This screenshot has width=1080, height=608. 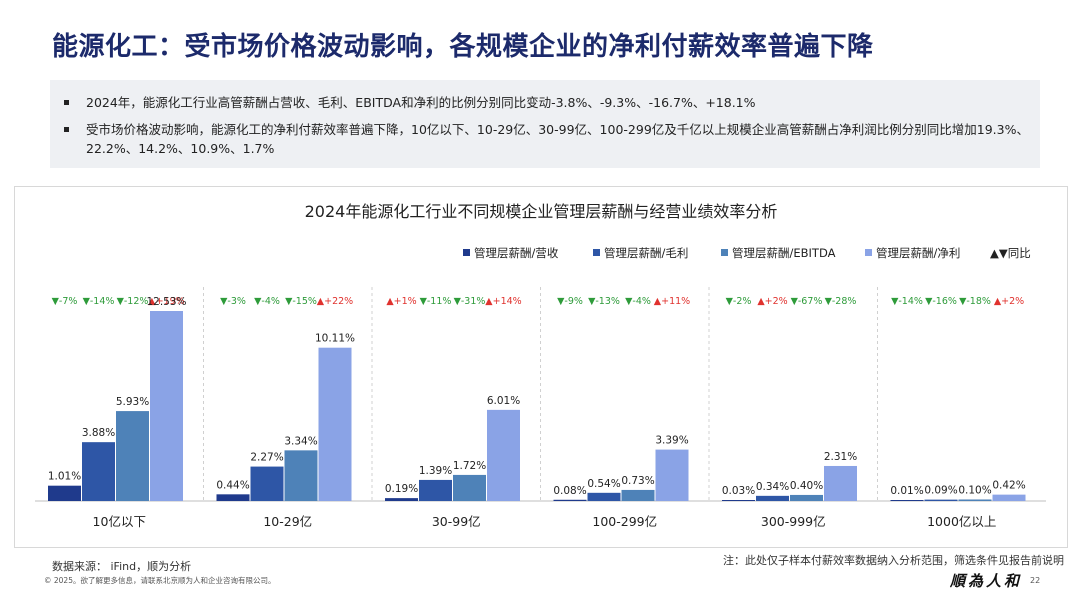 What do you see at coordinates (232, 485) in the screenshot?
I see `data-label: 0.44%` at bounding box center [232, 485].